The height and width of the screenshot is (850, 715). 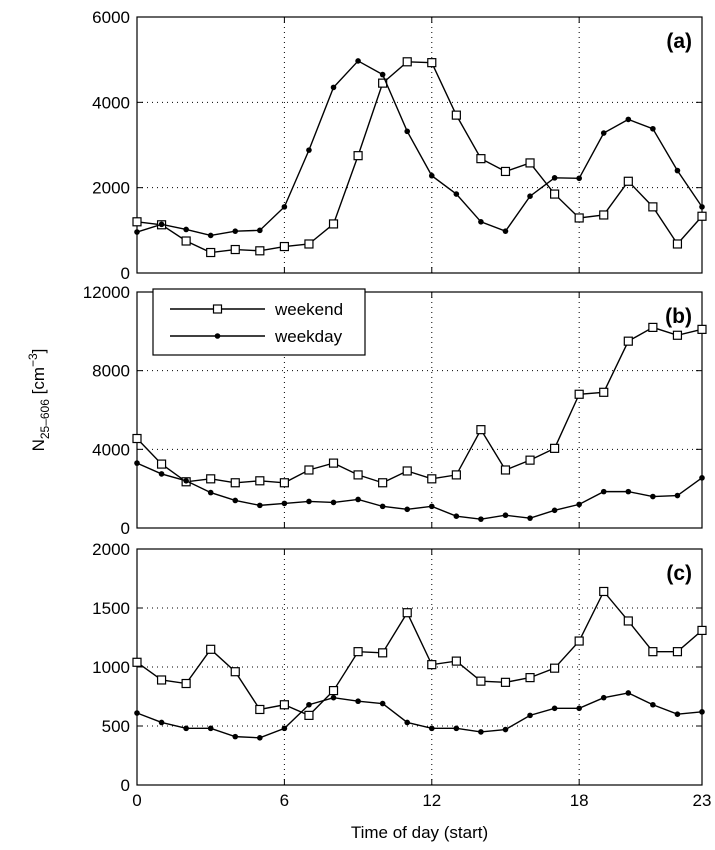 What do you see at coordinates (678, 316) in the screenshot?
I see `panel-label: (b)` at bounding box center [678, 316].